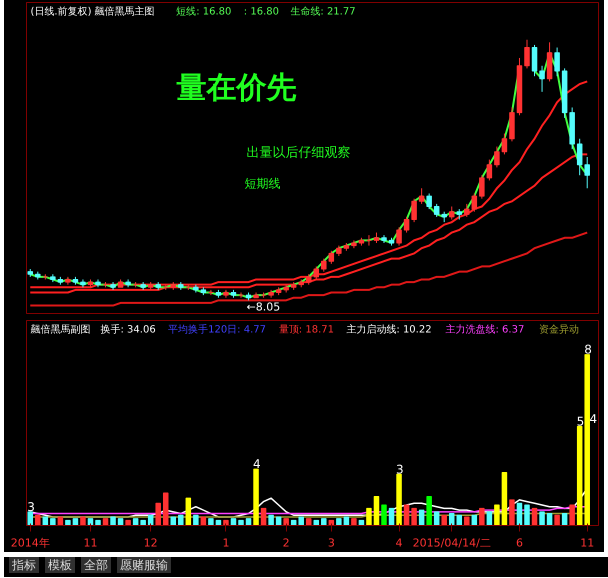 This screenshot has width=608, height=578. What do you see at coordinates (263, 307) in the screenshot?
I see `annotation: ←8.05` at bounding box center [263, 307].